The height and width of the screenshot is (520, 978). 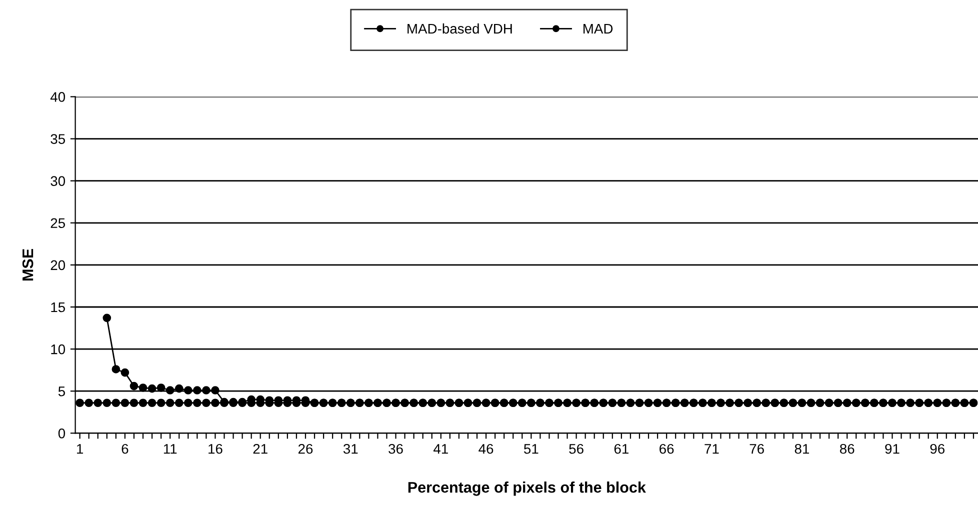 What do you see at coordinates (170, 449) in the screenshot?
I see `x-tick-label: 11` at bounding box center [170, 449].